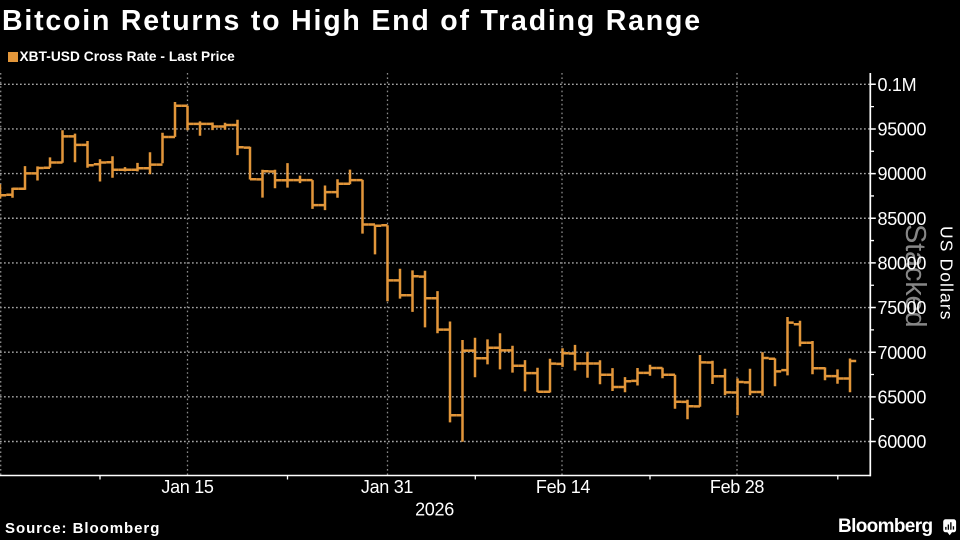  I want to click on svg-text: 85000, so click(902, 219).